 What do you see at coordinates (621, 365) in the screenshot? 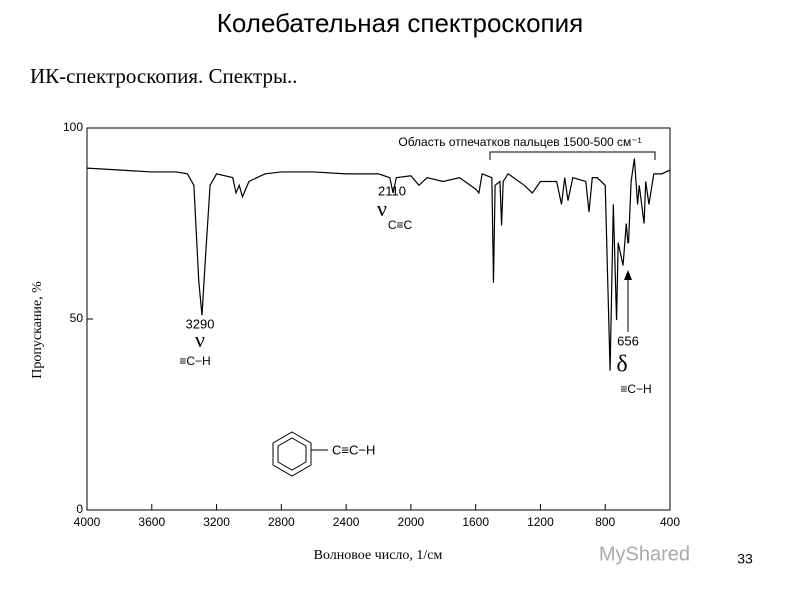
I see `annotation: δ` at bounding box center [621, 365].